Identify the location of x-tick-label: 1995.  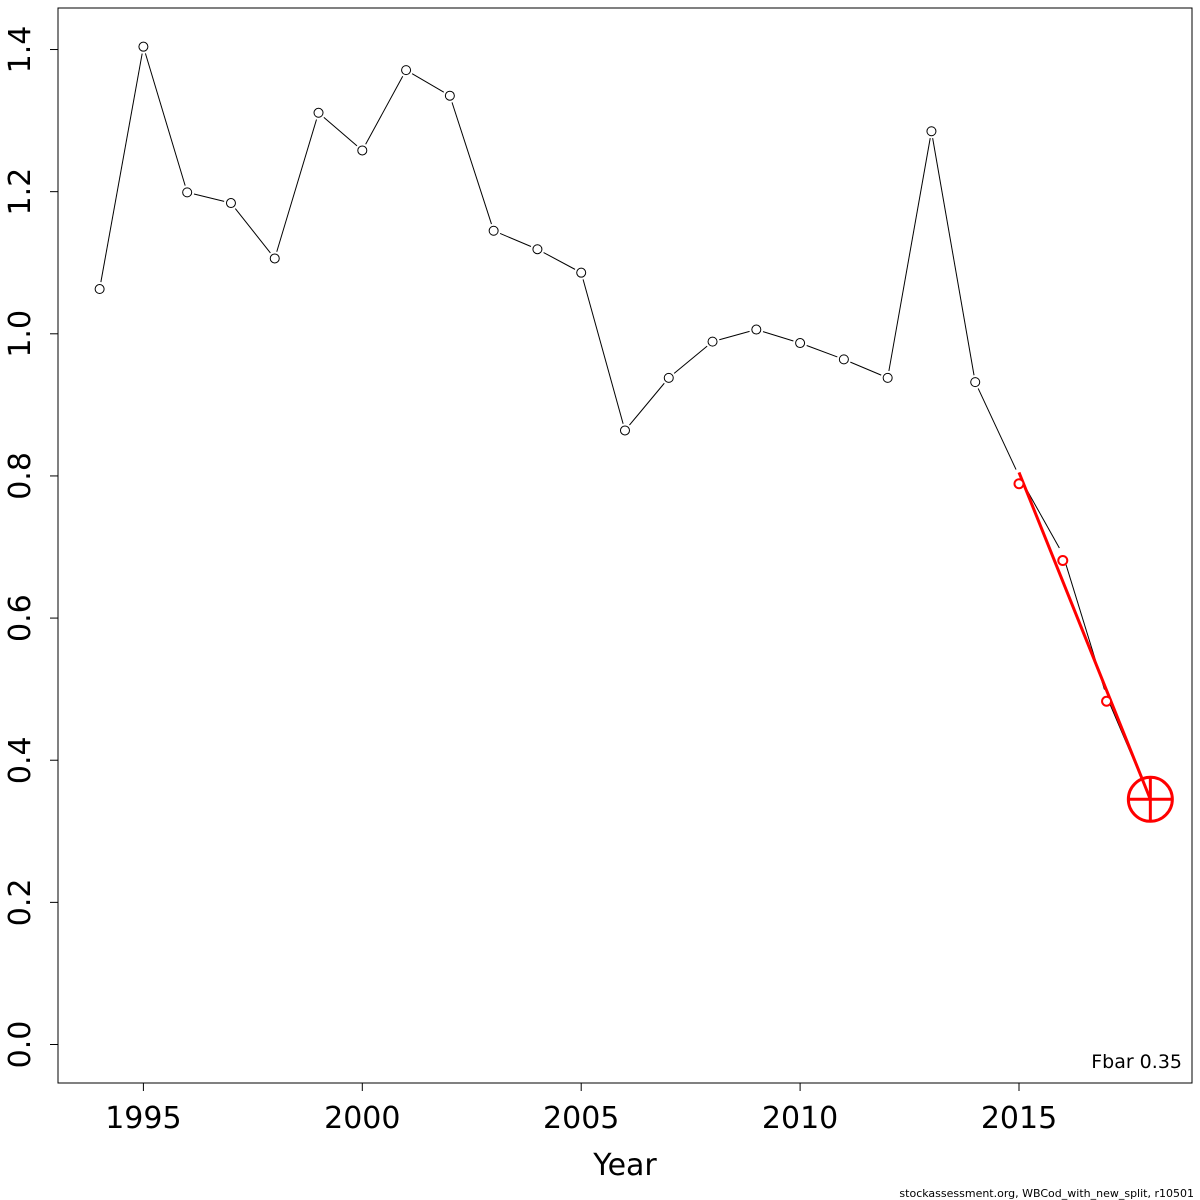
(143, 1118).